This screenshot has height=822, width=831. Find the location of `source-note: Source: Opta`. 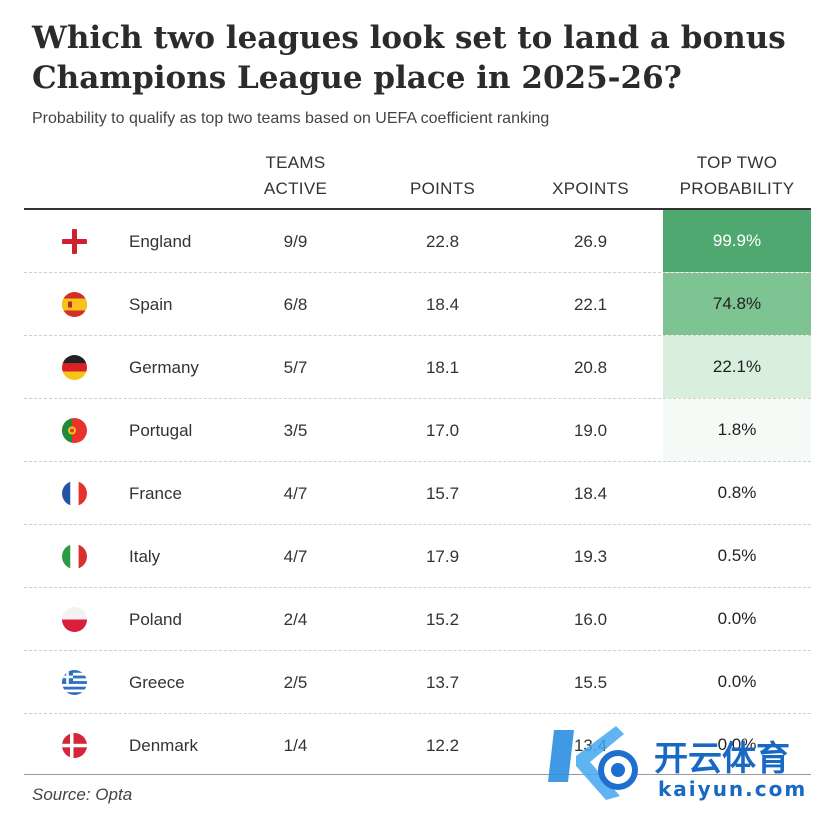

source-note: Source: Opta is located at coordinates (82, 794).